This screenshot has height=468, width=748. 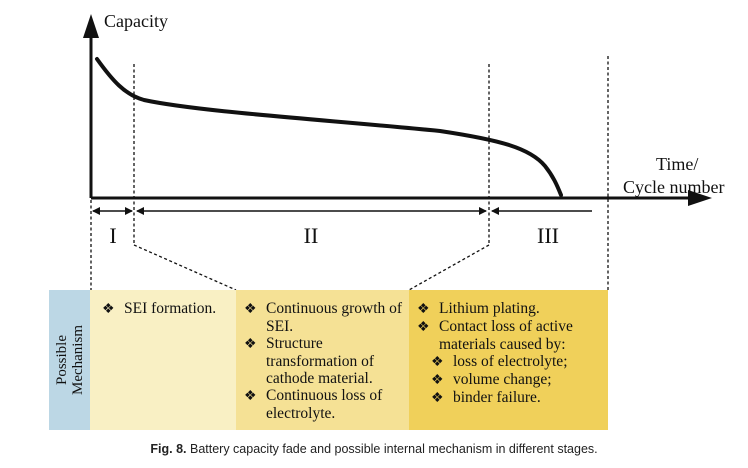 I want to click on y-axis-label: Capacity, so click(x=136, y=21).